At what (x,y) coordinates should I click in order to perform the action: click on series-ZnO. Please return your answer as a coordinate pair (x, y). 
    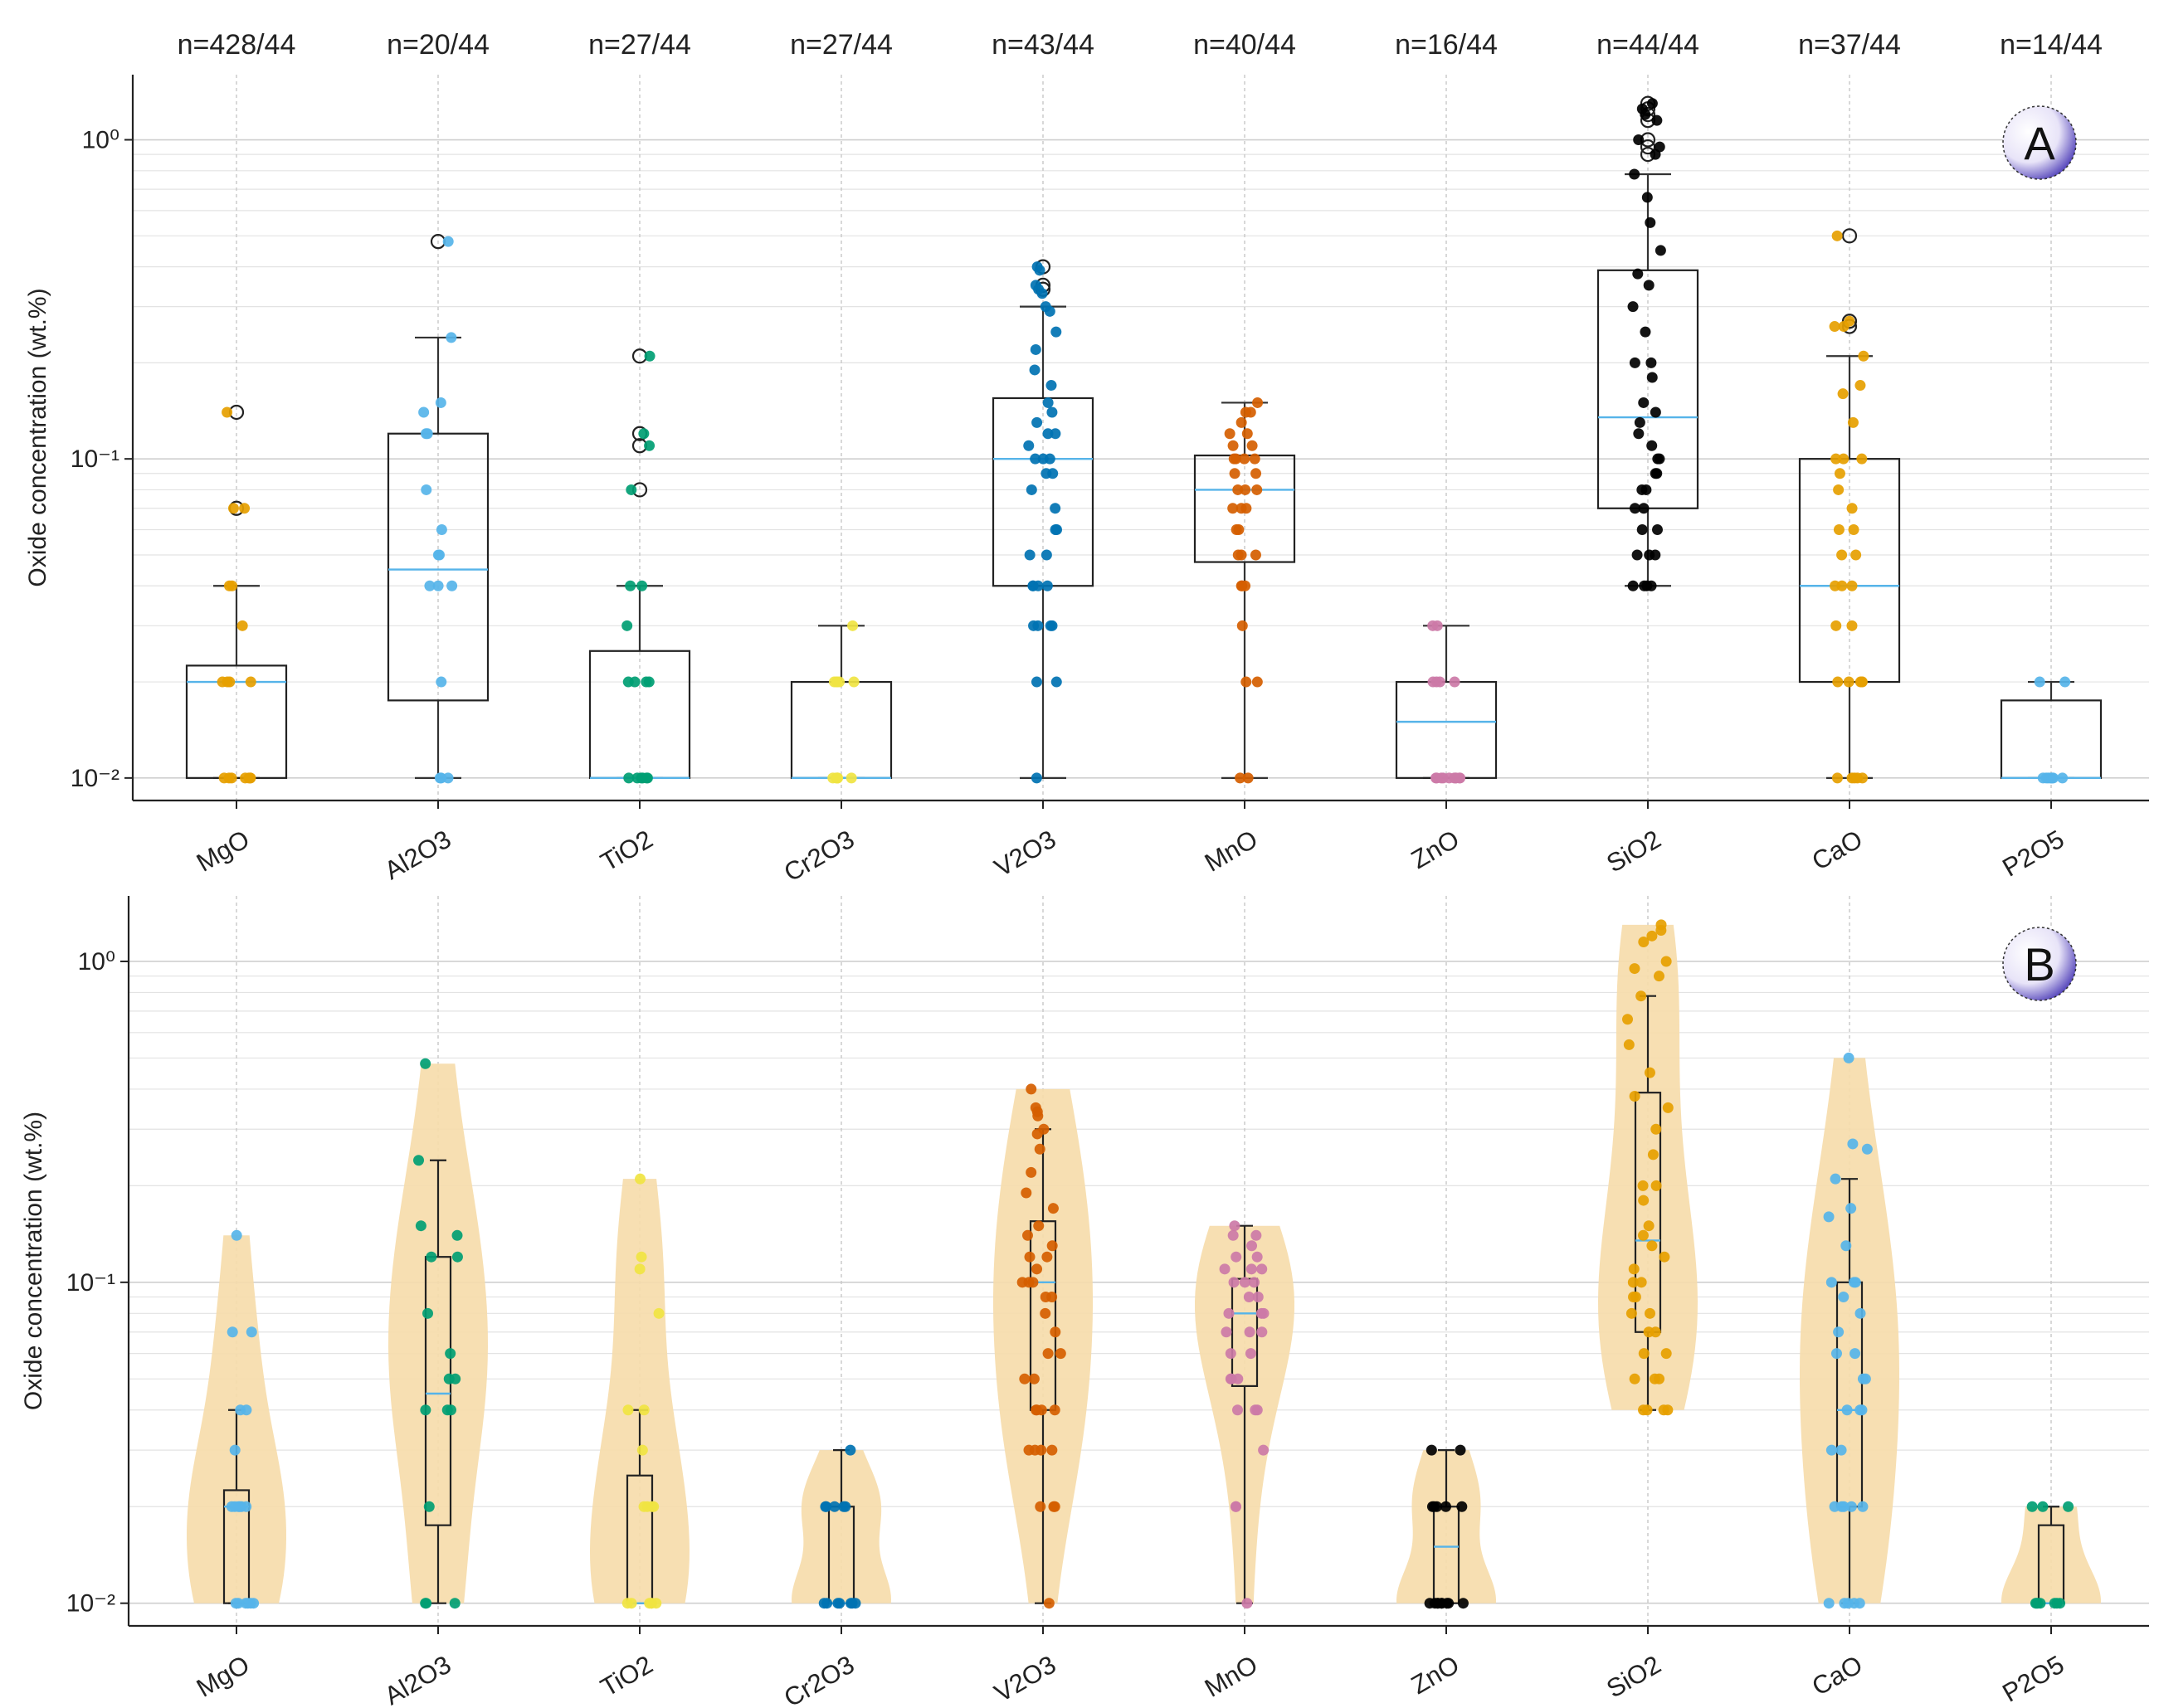
    Looking at the image, I should click on (1446, 702).